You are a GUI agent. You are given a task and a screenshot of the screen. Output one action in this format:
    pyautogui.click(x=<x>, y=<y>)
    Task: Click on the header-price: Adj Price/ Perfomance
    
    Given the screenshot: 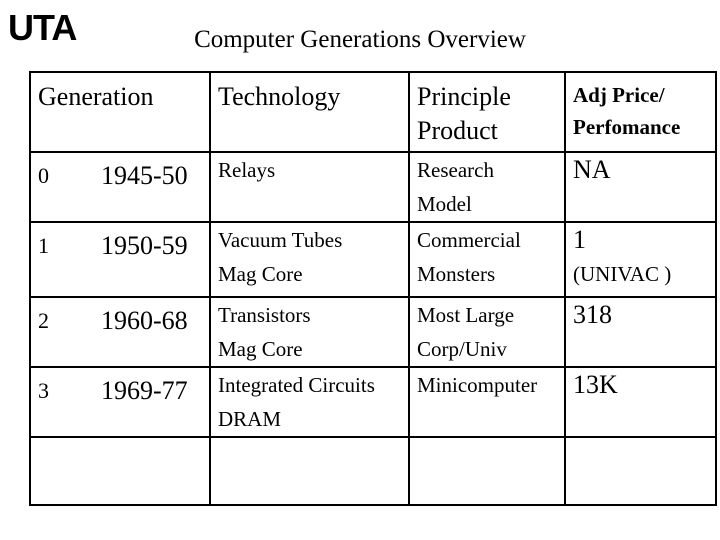 What is the action you would take?
    pyautogui.click(x=640, y=112)
    